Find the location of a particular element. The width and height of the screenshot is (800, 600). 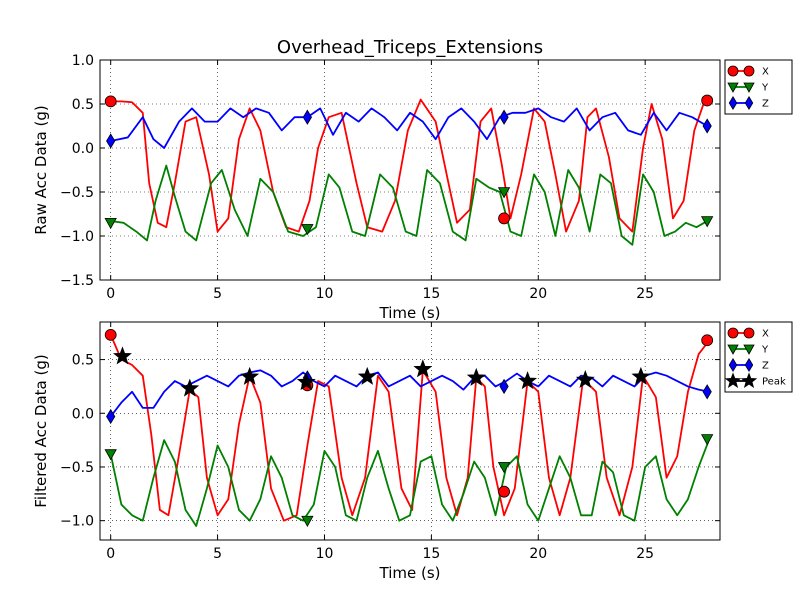

chart-title: Overhead_Triceps_Extensions is located at coordinates (410, 47).